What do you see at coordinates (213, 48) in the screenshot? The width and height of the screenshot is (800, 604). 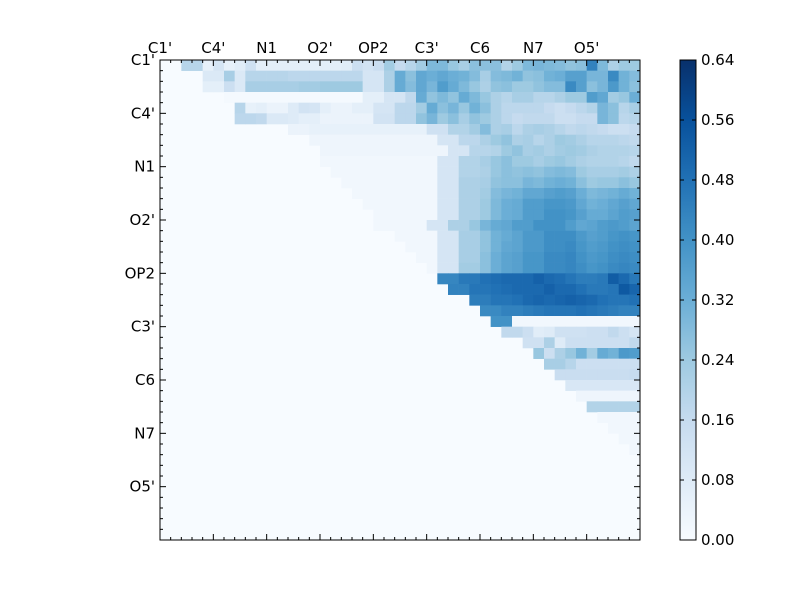 I see `x-tick-label: C4'` at bounding box center [213, 48].